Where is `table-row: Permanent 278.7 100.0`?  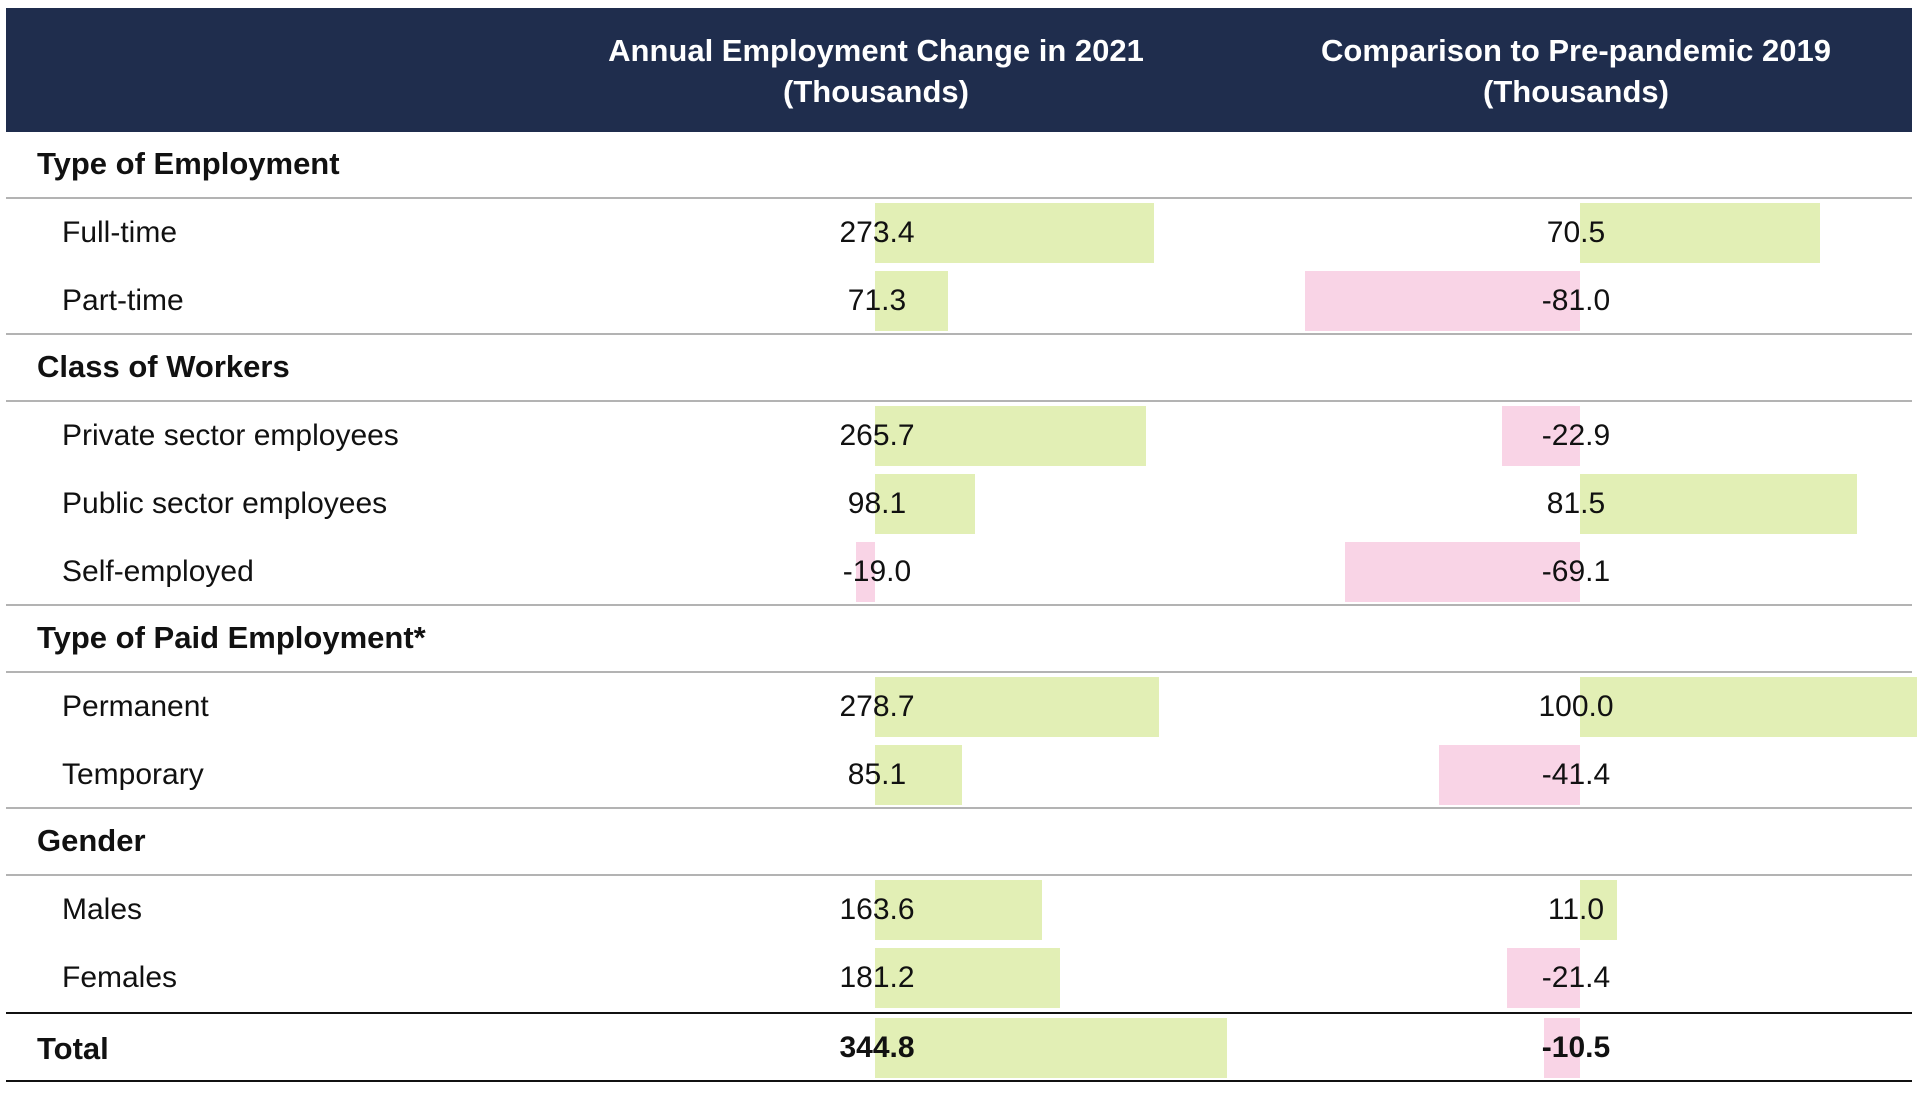
table-row: Permanent 278.7 100.0 is located at coordinates (961, 707).